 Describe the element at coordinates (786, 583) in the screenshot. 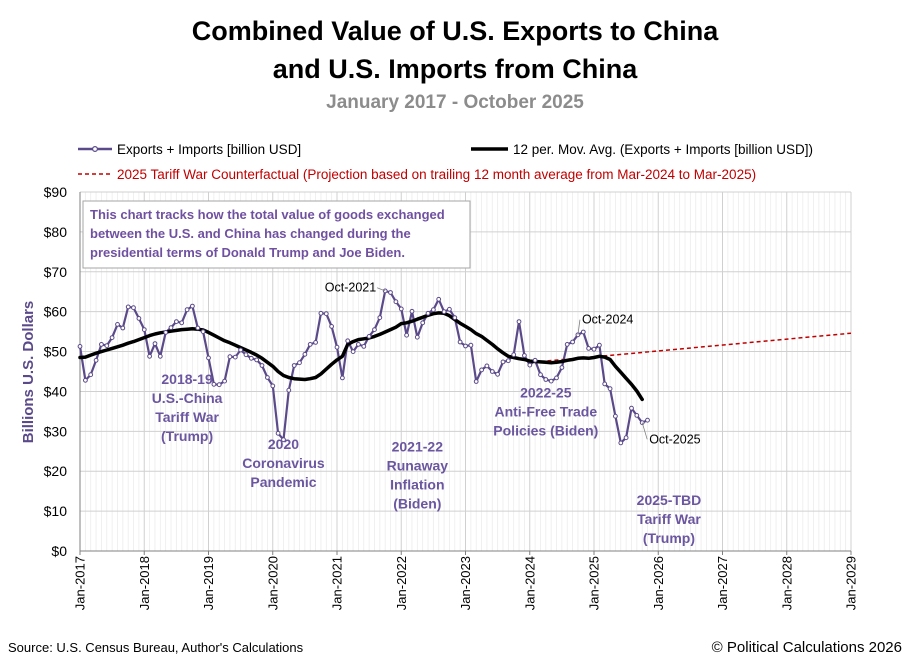

I see `x-tick-label: Jan-2028` at that location.